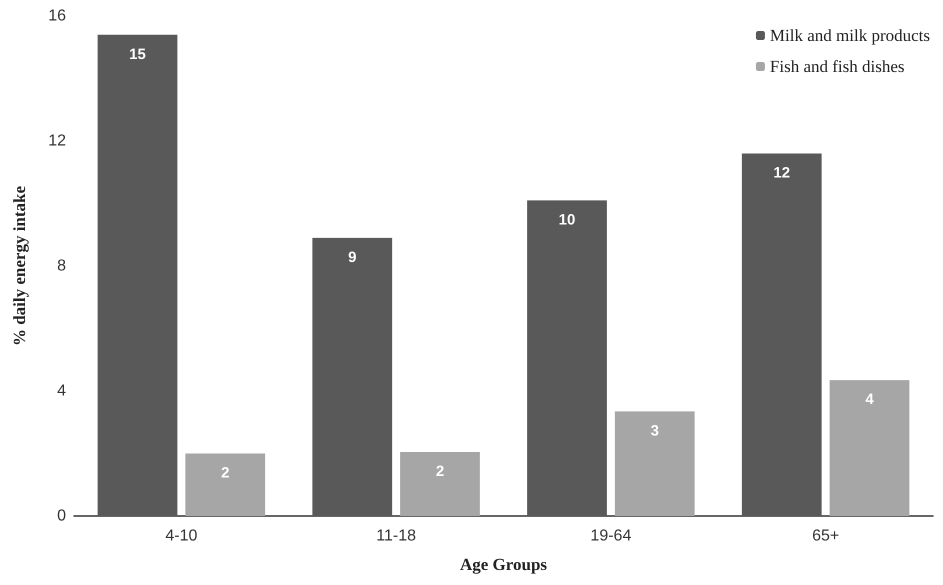  I want to click on x-tick-label: 4-10, so click(181, 536).